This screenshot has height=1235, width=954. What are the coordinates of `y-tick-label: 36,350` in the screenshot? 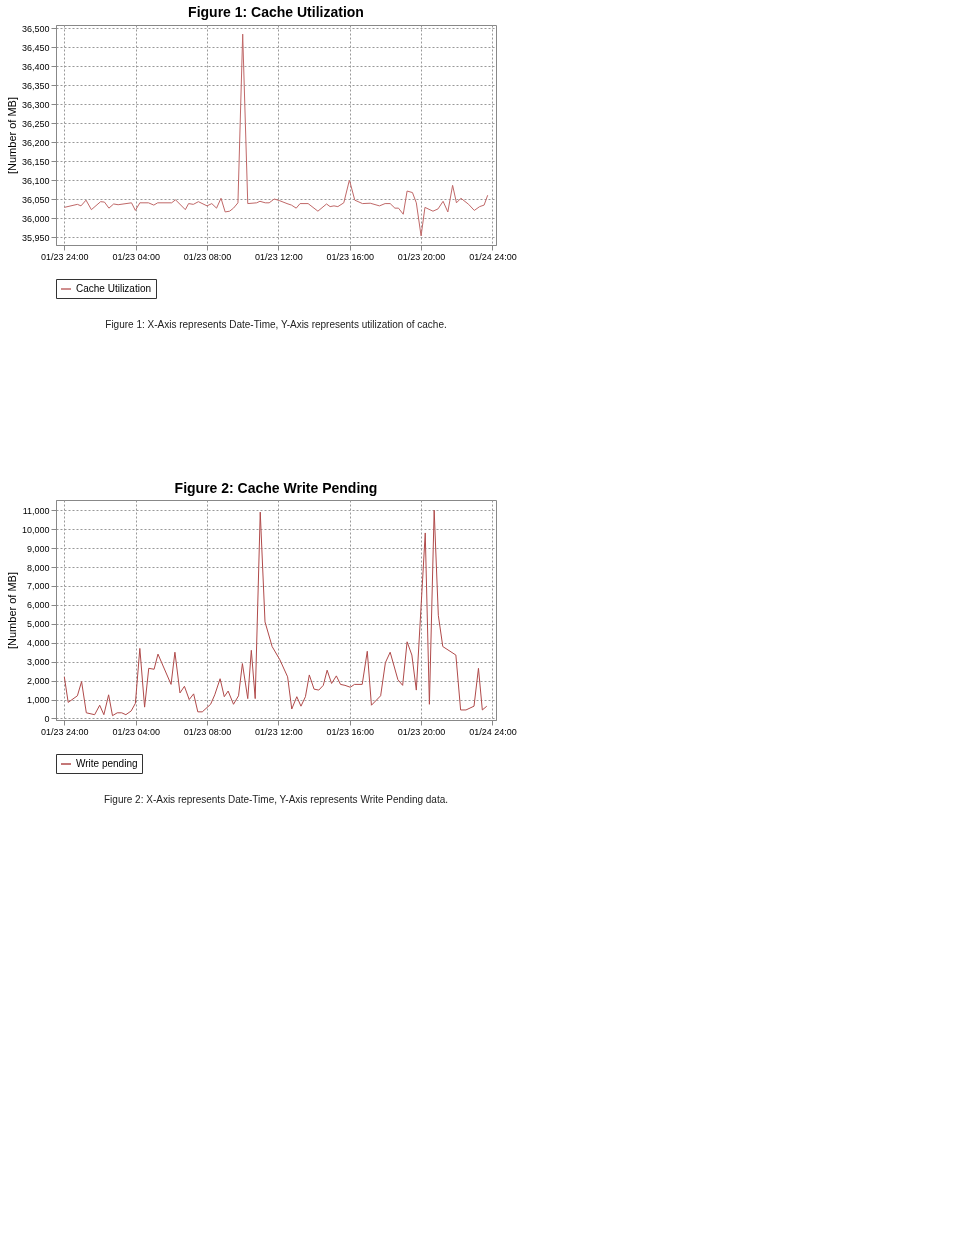 It's located at (35, 85).